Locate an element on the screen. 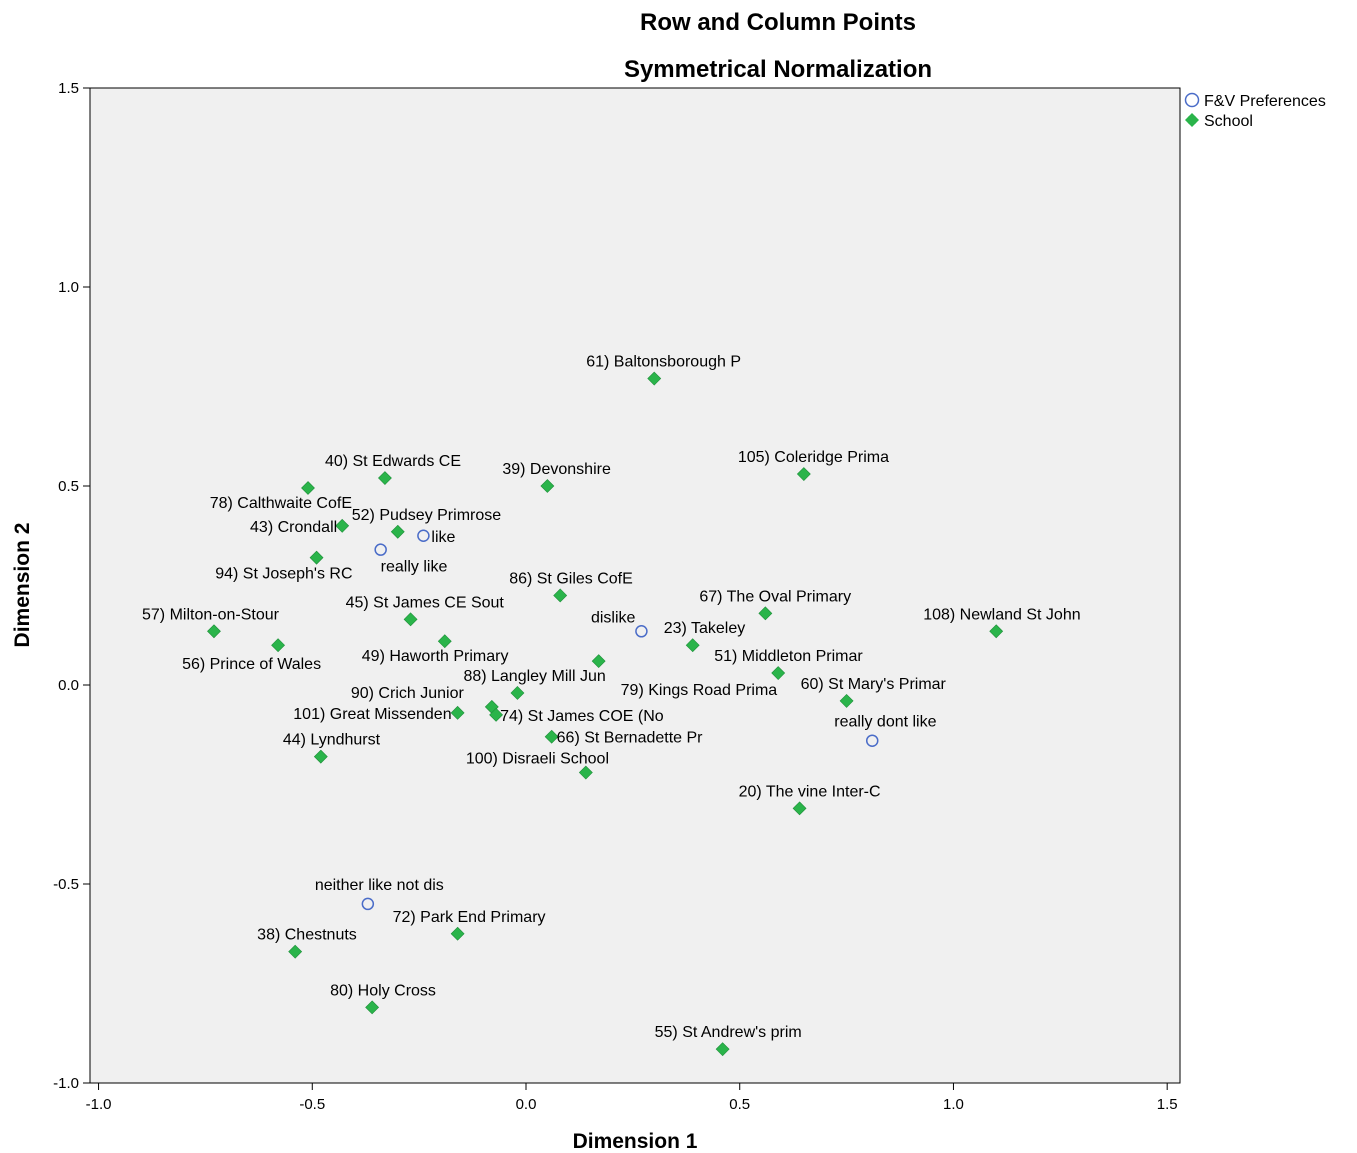  y-axis-title: Dimension 2 is located at coordinates (22, 585).